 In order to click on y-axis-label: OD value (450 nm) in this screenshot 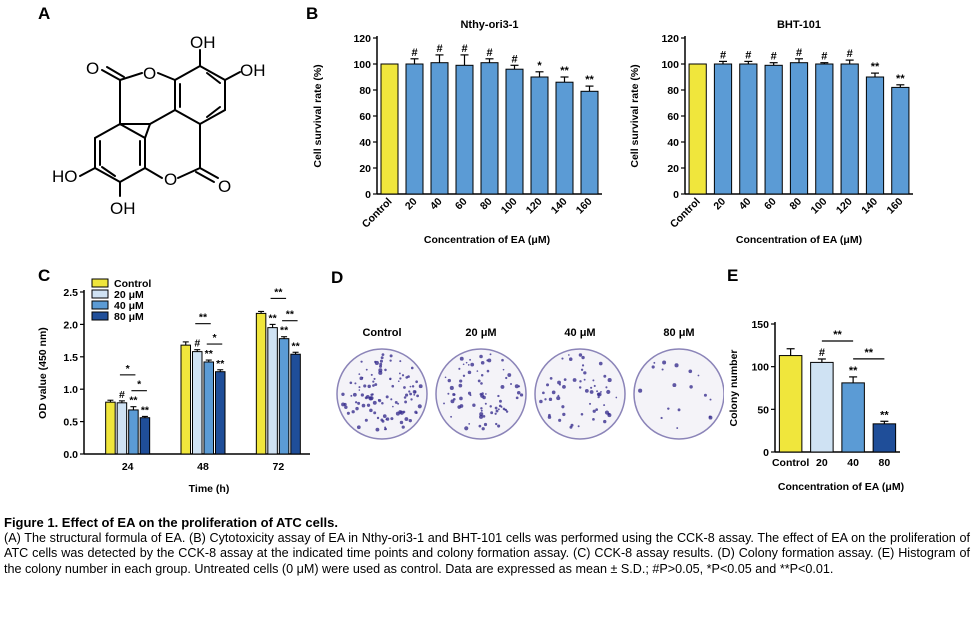, I will do `click(43, 373)`.